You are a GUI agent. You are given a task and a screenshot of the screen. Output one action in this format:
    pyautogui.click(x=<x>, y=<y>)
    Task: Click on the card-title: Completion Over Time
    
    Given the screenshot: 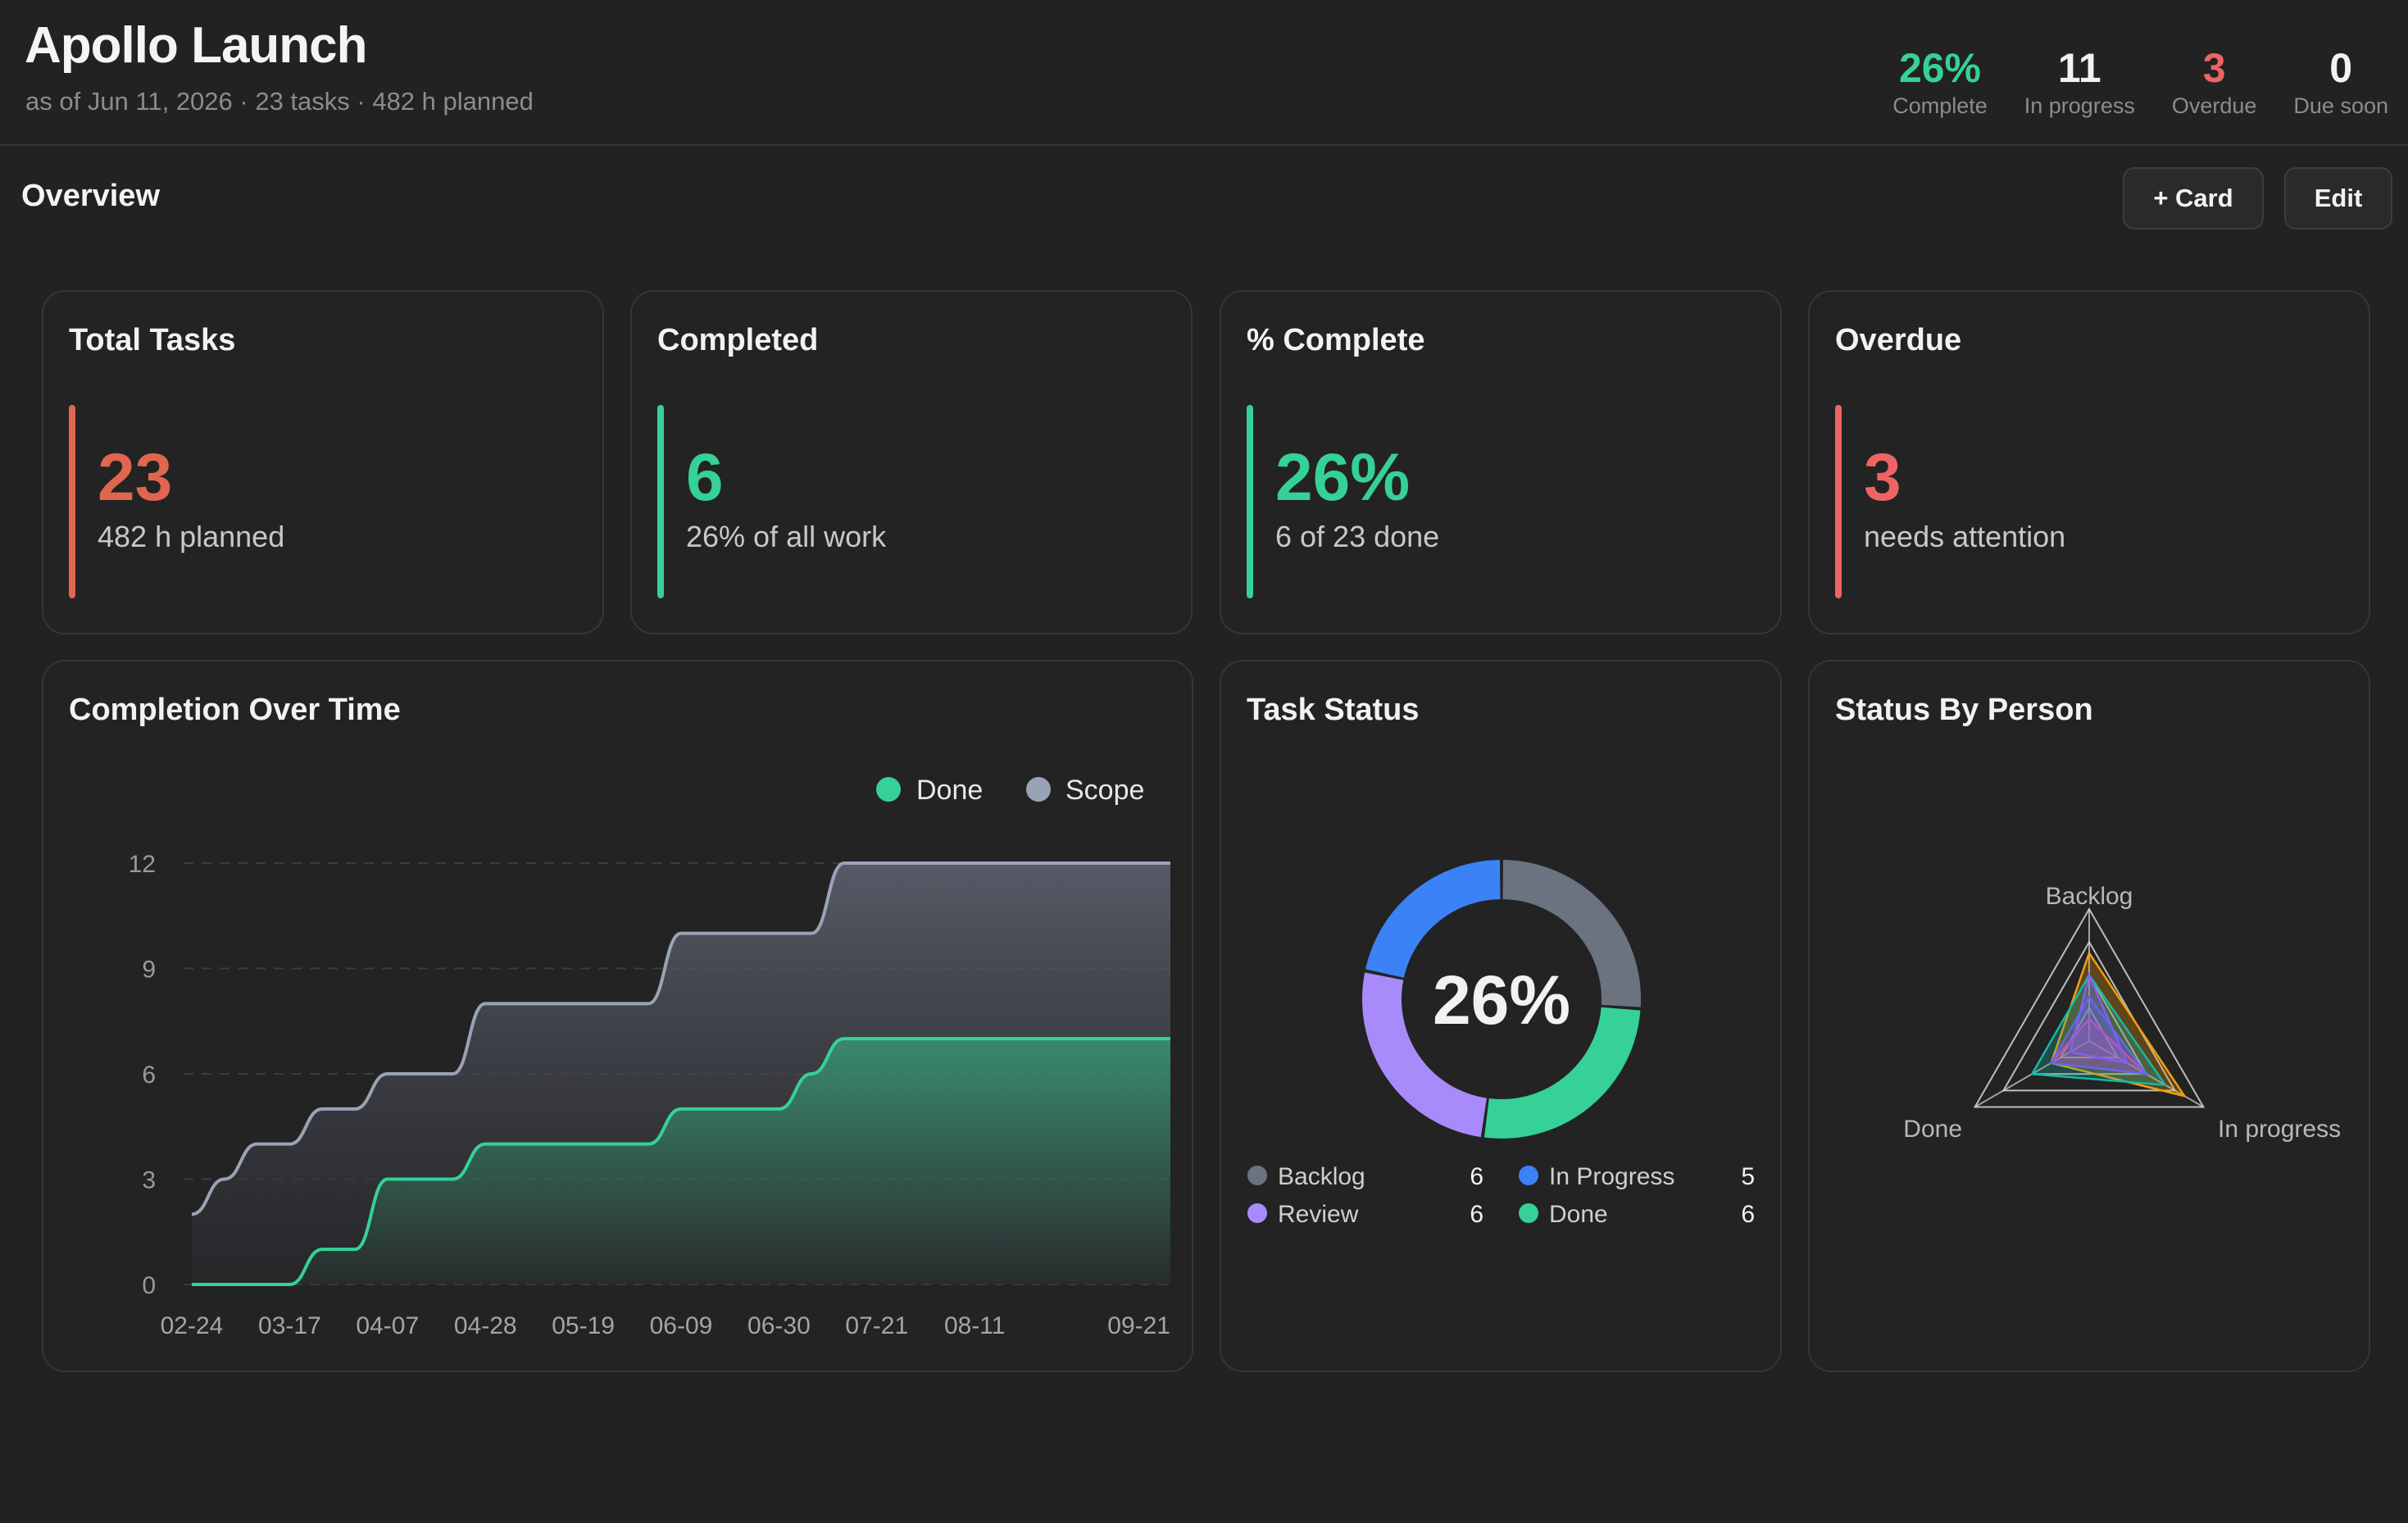 What is the action you would take?
    pyautogui.click(x=235, y=710)
    